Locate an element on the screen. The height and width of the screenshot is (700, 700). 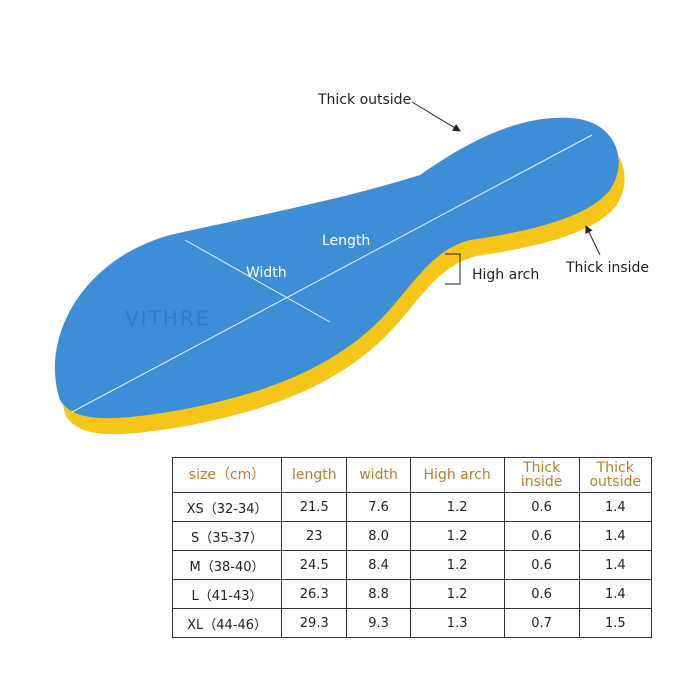
table-row: XS（32-34） 21.5 7.6 1.2 0.6 1.4 is located at coordinates (412, 507).